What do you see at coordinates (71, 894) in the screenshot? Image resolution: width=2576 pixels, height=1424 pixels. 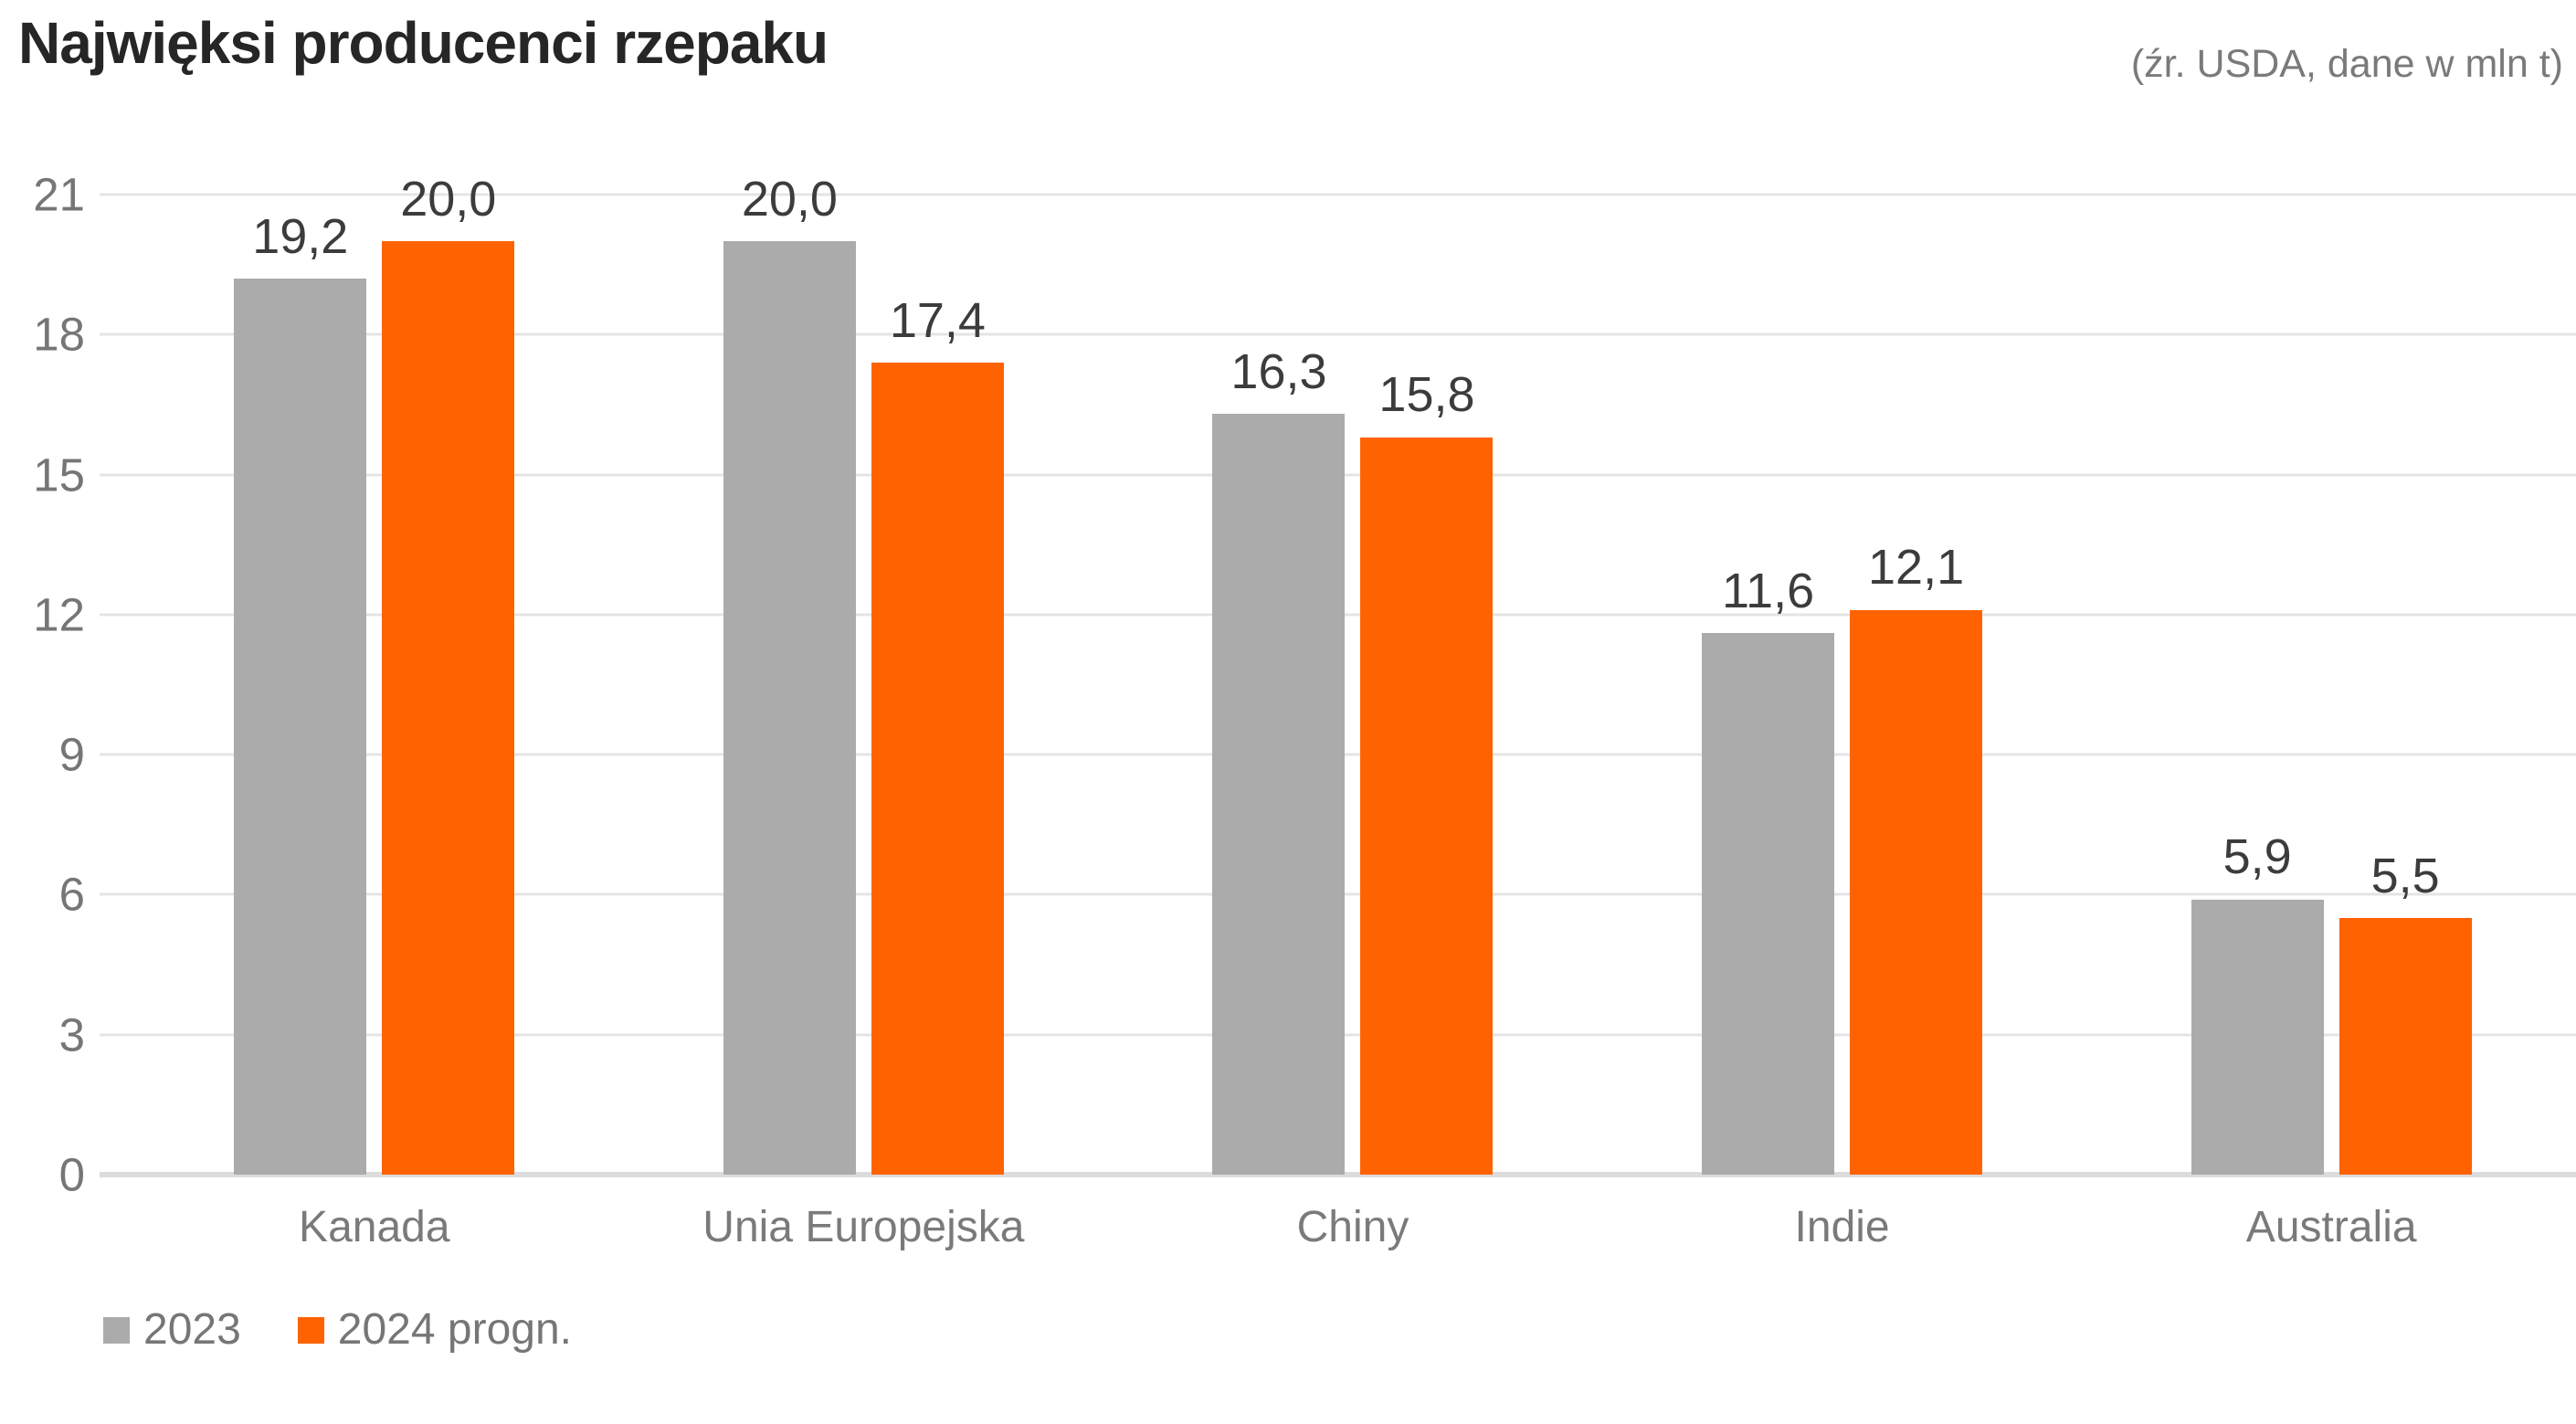 I see `y-tick-label: 6` at bounding box center [71, 894].